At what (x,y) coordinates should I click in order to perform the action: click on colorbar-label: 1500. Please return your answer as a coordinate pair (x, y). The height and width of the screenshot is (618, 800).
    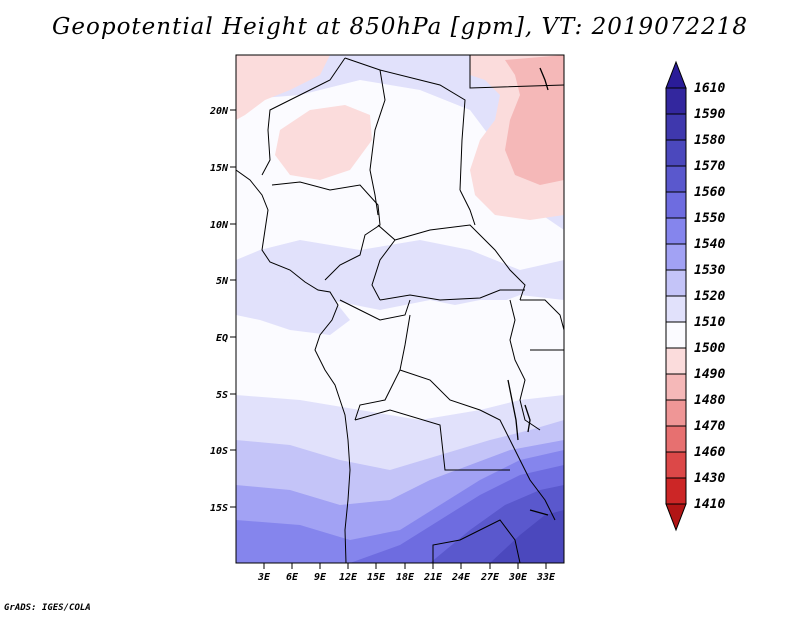
    Looking at the image, I should click on (709, 348).